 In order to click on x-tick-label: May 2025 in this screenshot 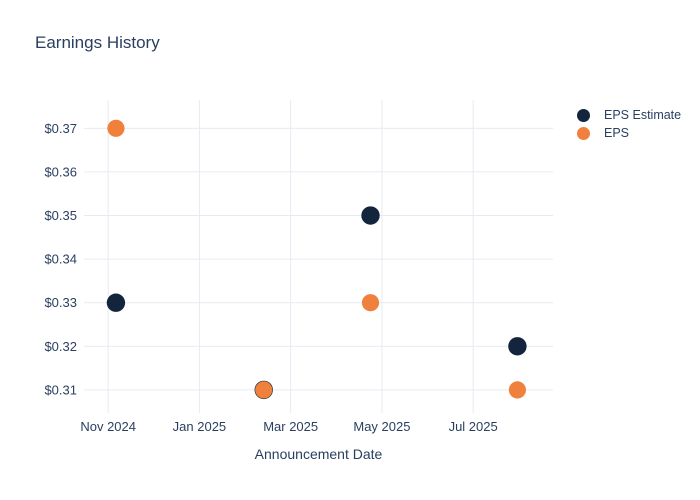, I will do `click(381, 426)`.